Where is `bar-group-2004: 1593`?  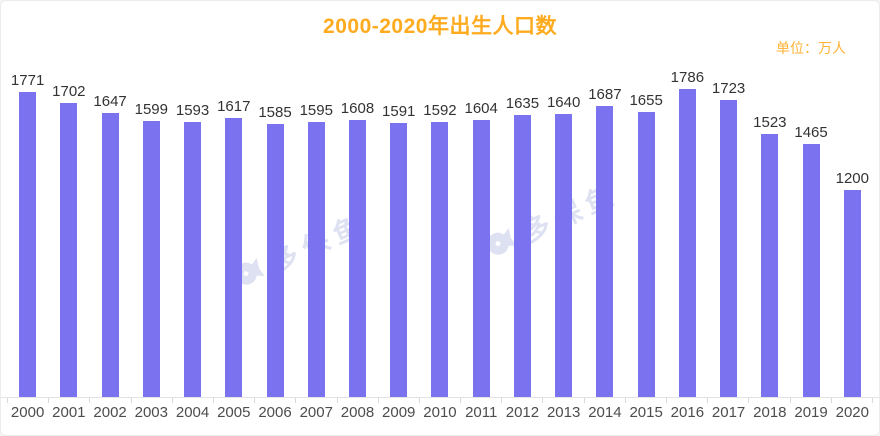
bar-group-2004: 1593 is located at coordinates (192, 249).